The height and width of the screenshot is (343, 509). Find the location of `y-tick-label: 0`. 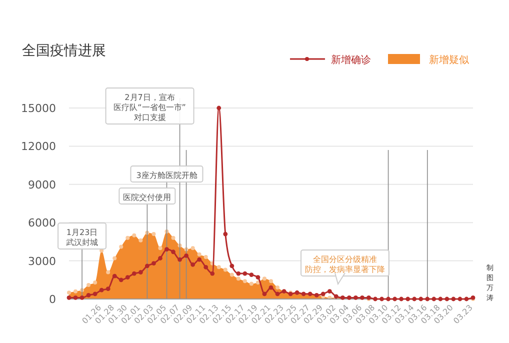

y-tick-label: 0 is located at coordinates (52, 299).